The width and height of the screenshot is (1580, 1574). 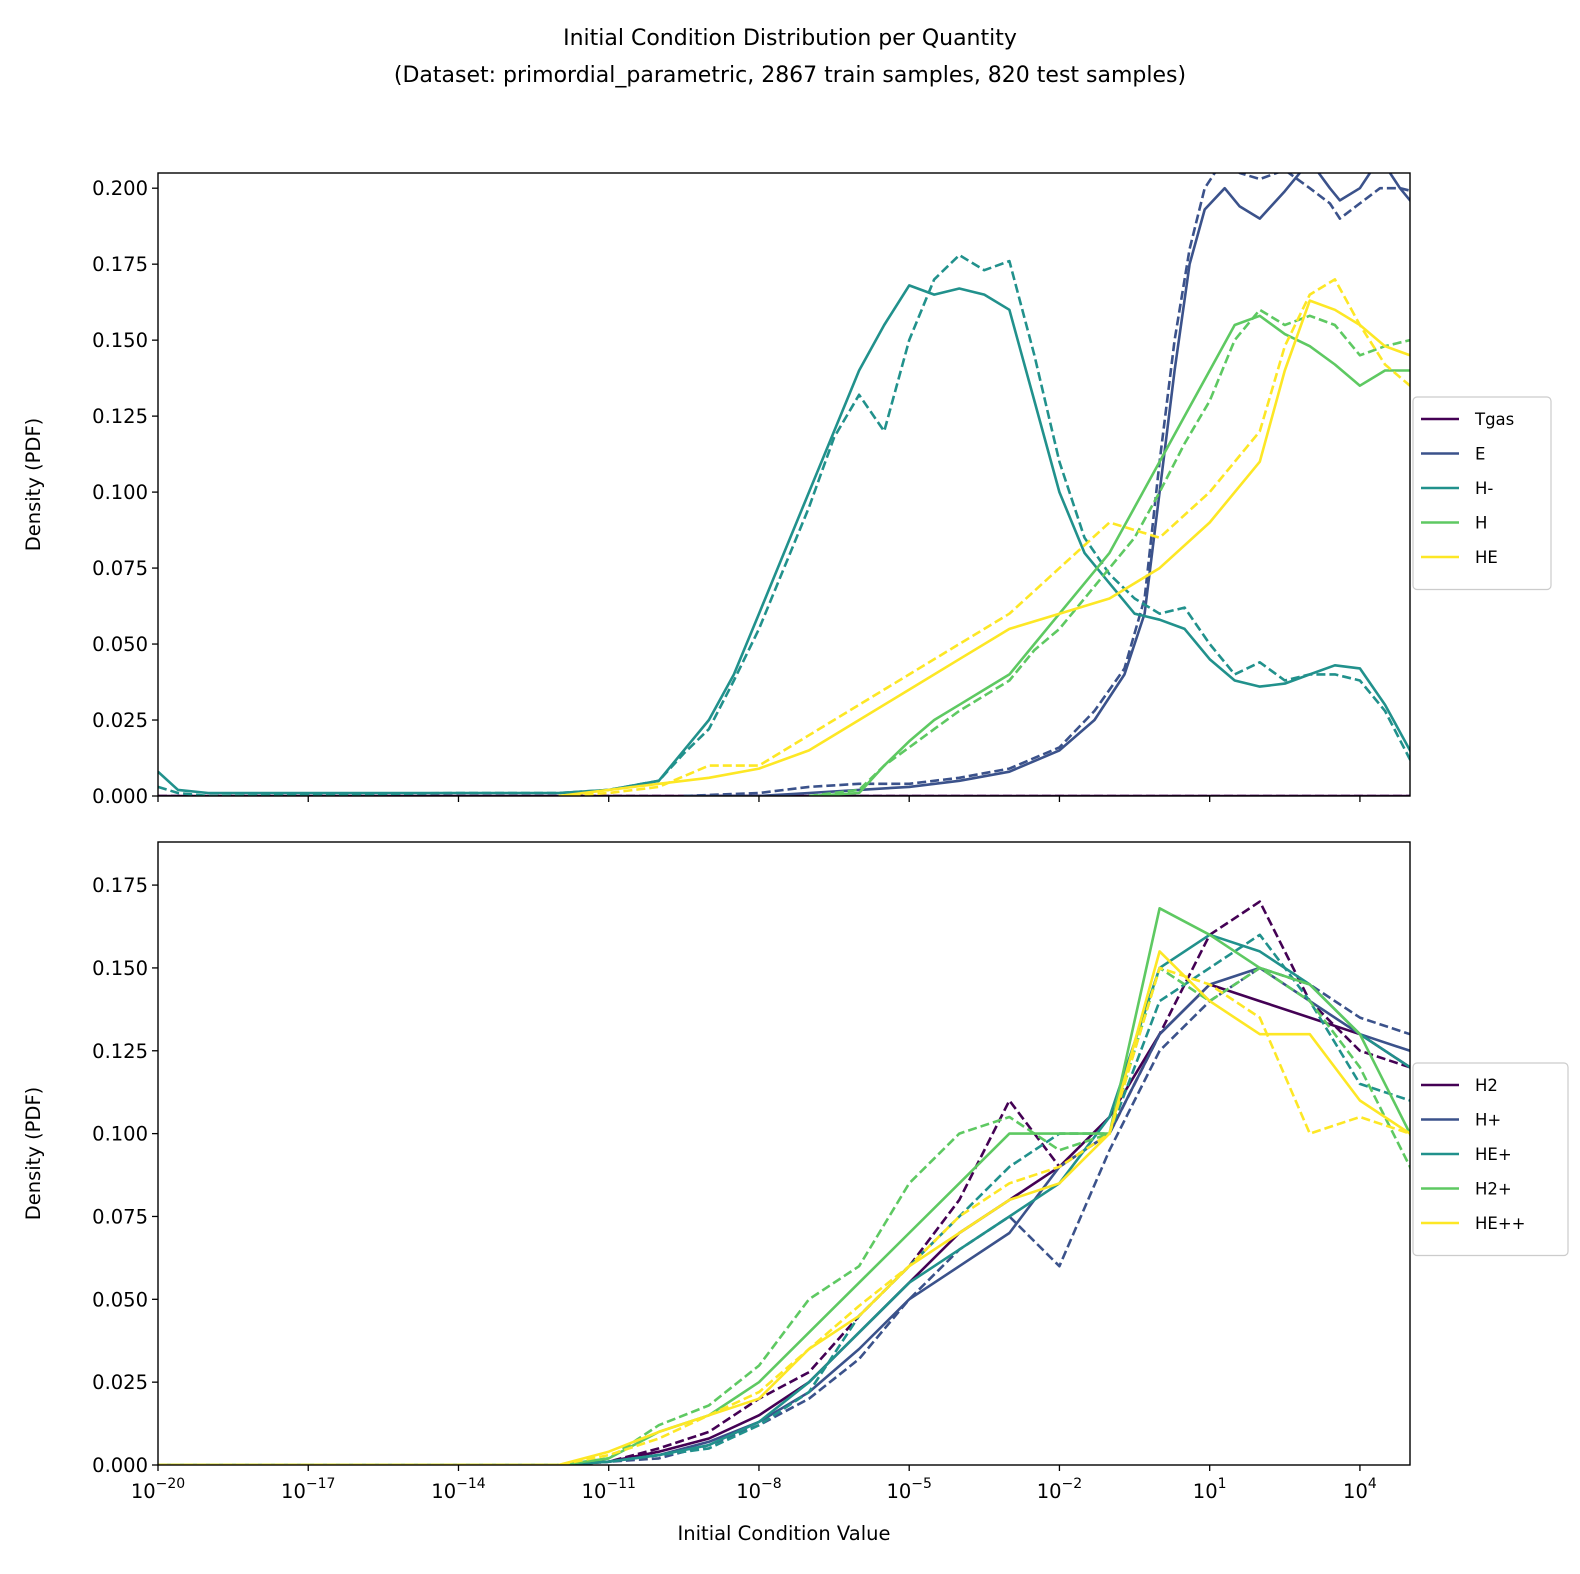 I want to click on legend-label-HE+: HE+, so click(x=1493, y=1154).